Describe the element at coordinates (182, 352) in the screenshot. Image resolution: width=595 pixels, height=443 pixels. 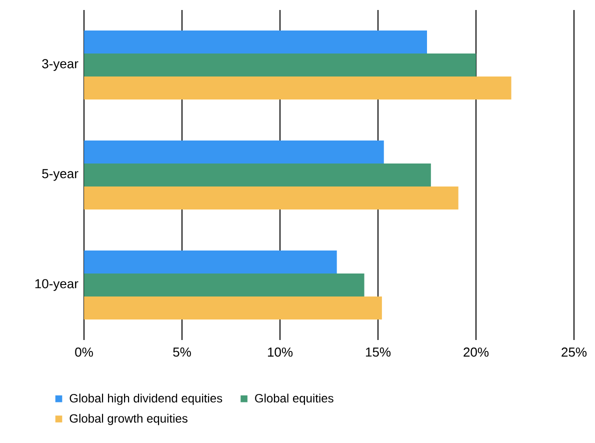
I see `x-tick-label: 5%` at that location.